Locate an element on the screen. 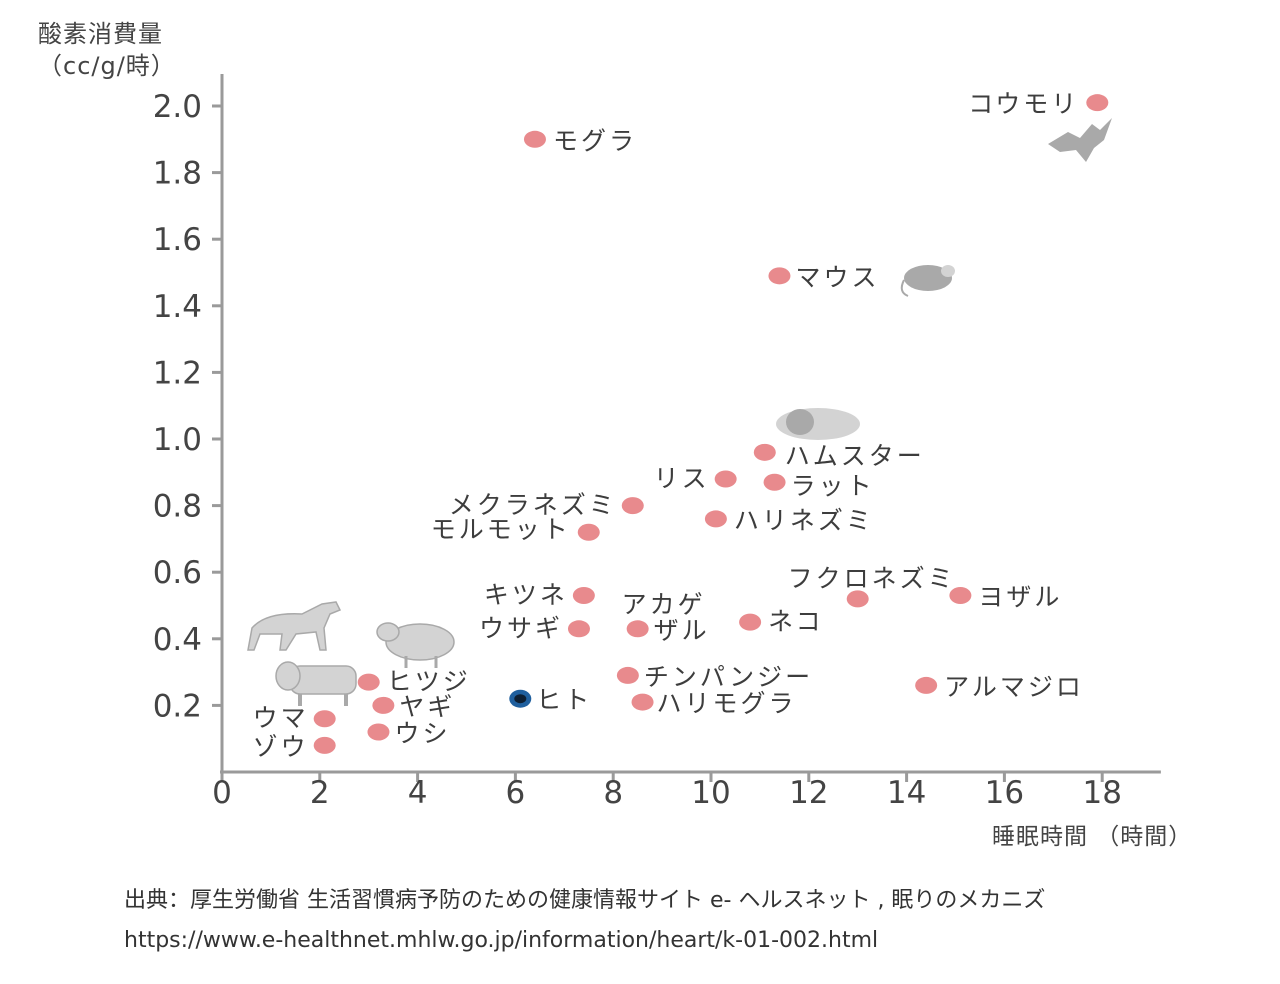 The height and width of the screenshot is (984, 1280). x-tick-label: 6 is located at coordinates (516, 793).